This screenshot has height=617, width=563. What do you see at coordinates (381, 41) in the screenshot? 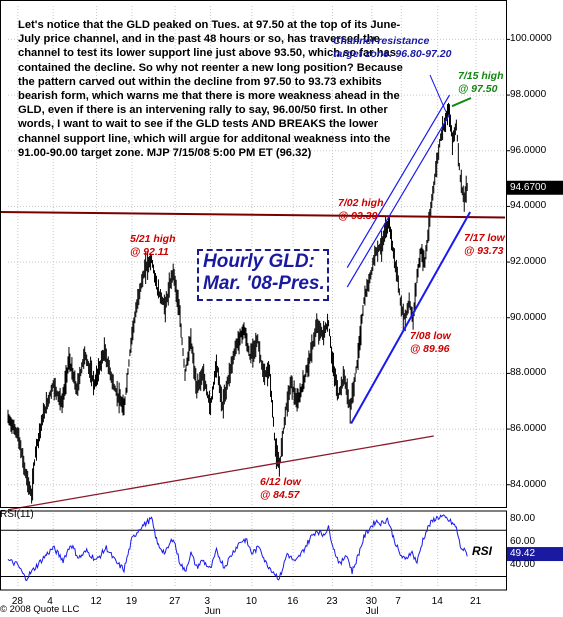
I see `channel-resistance-line1: Channel resistance` at bounding box center [381, 41].